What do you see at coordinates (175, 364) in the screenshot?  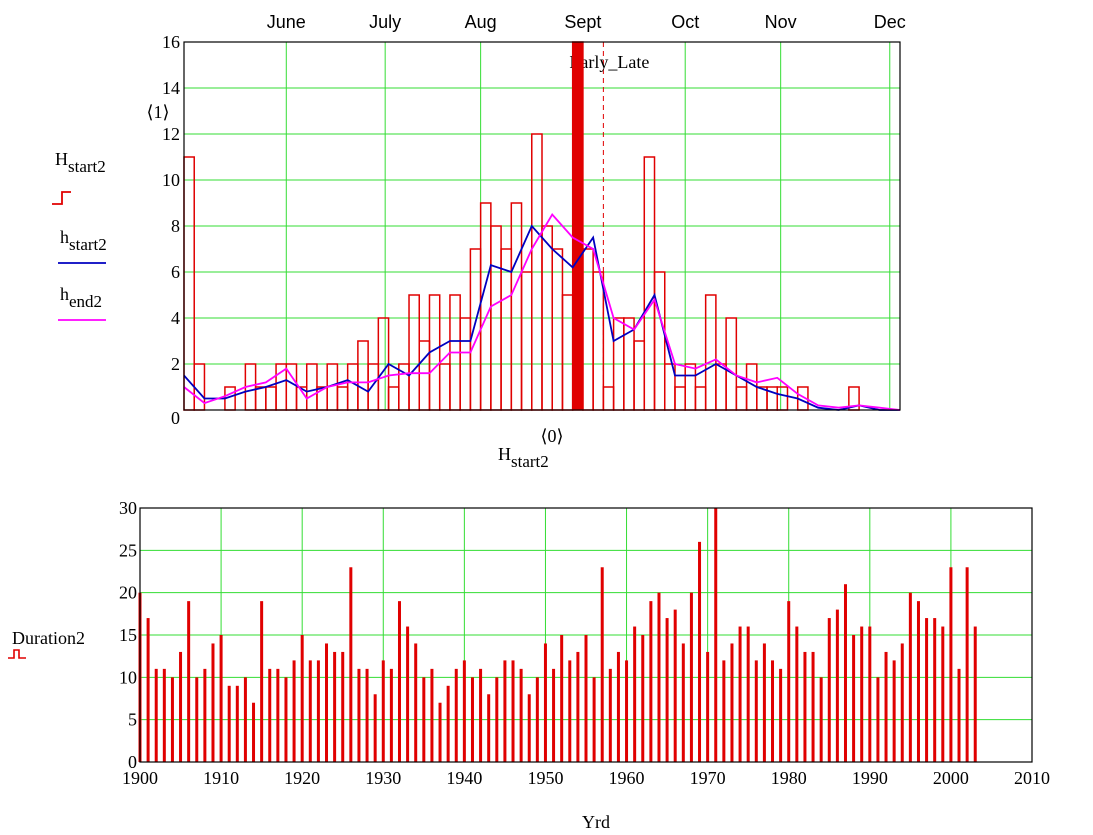 I see `y-tick-label: 2` at bounding box center [175, 364].